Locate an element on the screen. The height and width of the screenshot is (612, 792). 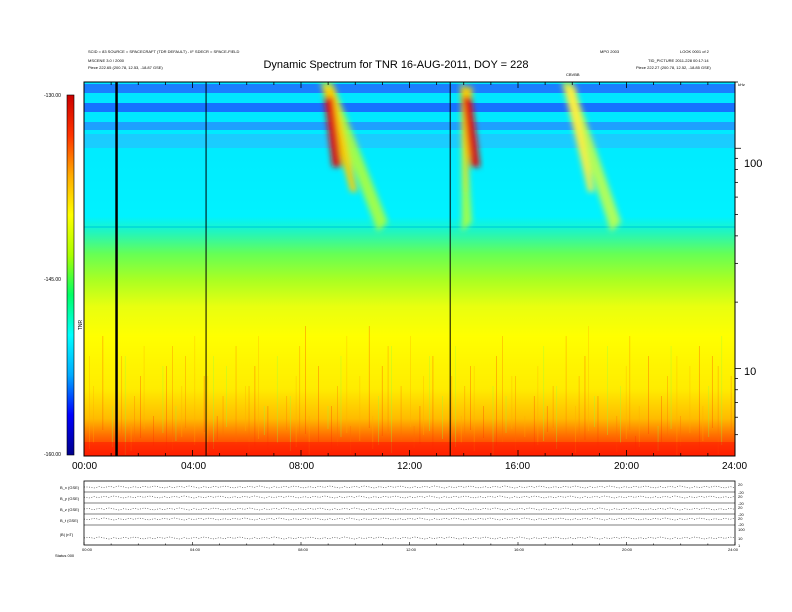
x-tick-label: 20:00 is located at coordinates (627, 466).